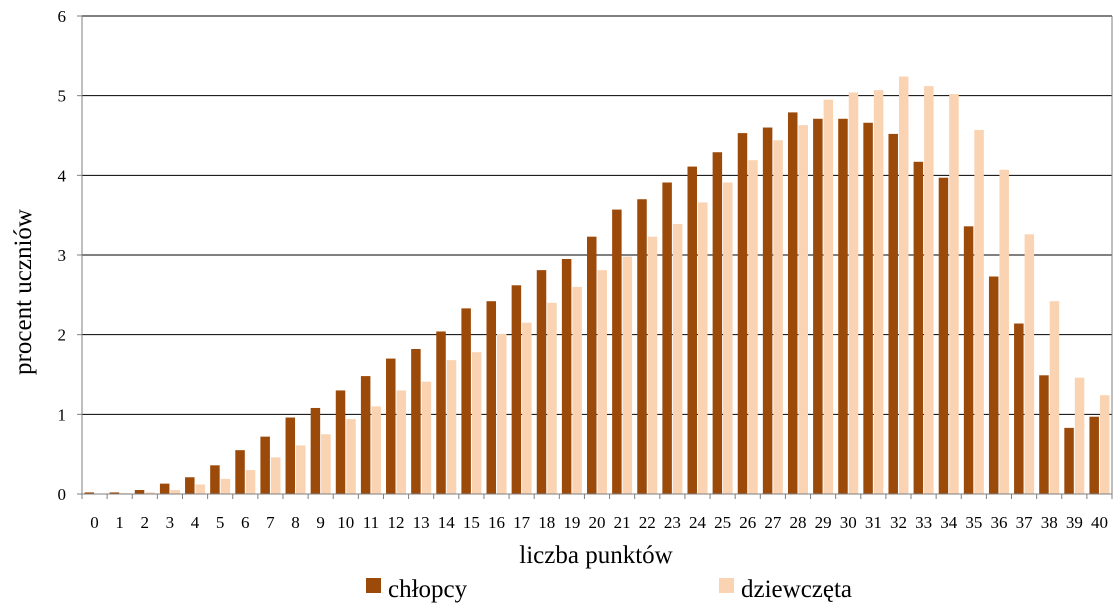 This screenshot has width=1115, height=604. Describe the element at coordinates (747, 522) in the screenshot. I see `x-tick-label: 26` at that location.